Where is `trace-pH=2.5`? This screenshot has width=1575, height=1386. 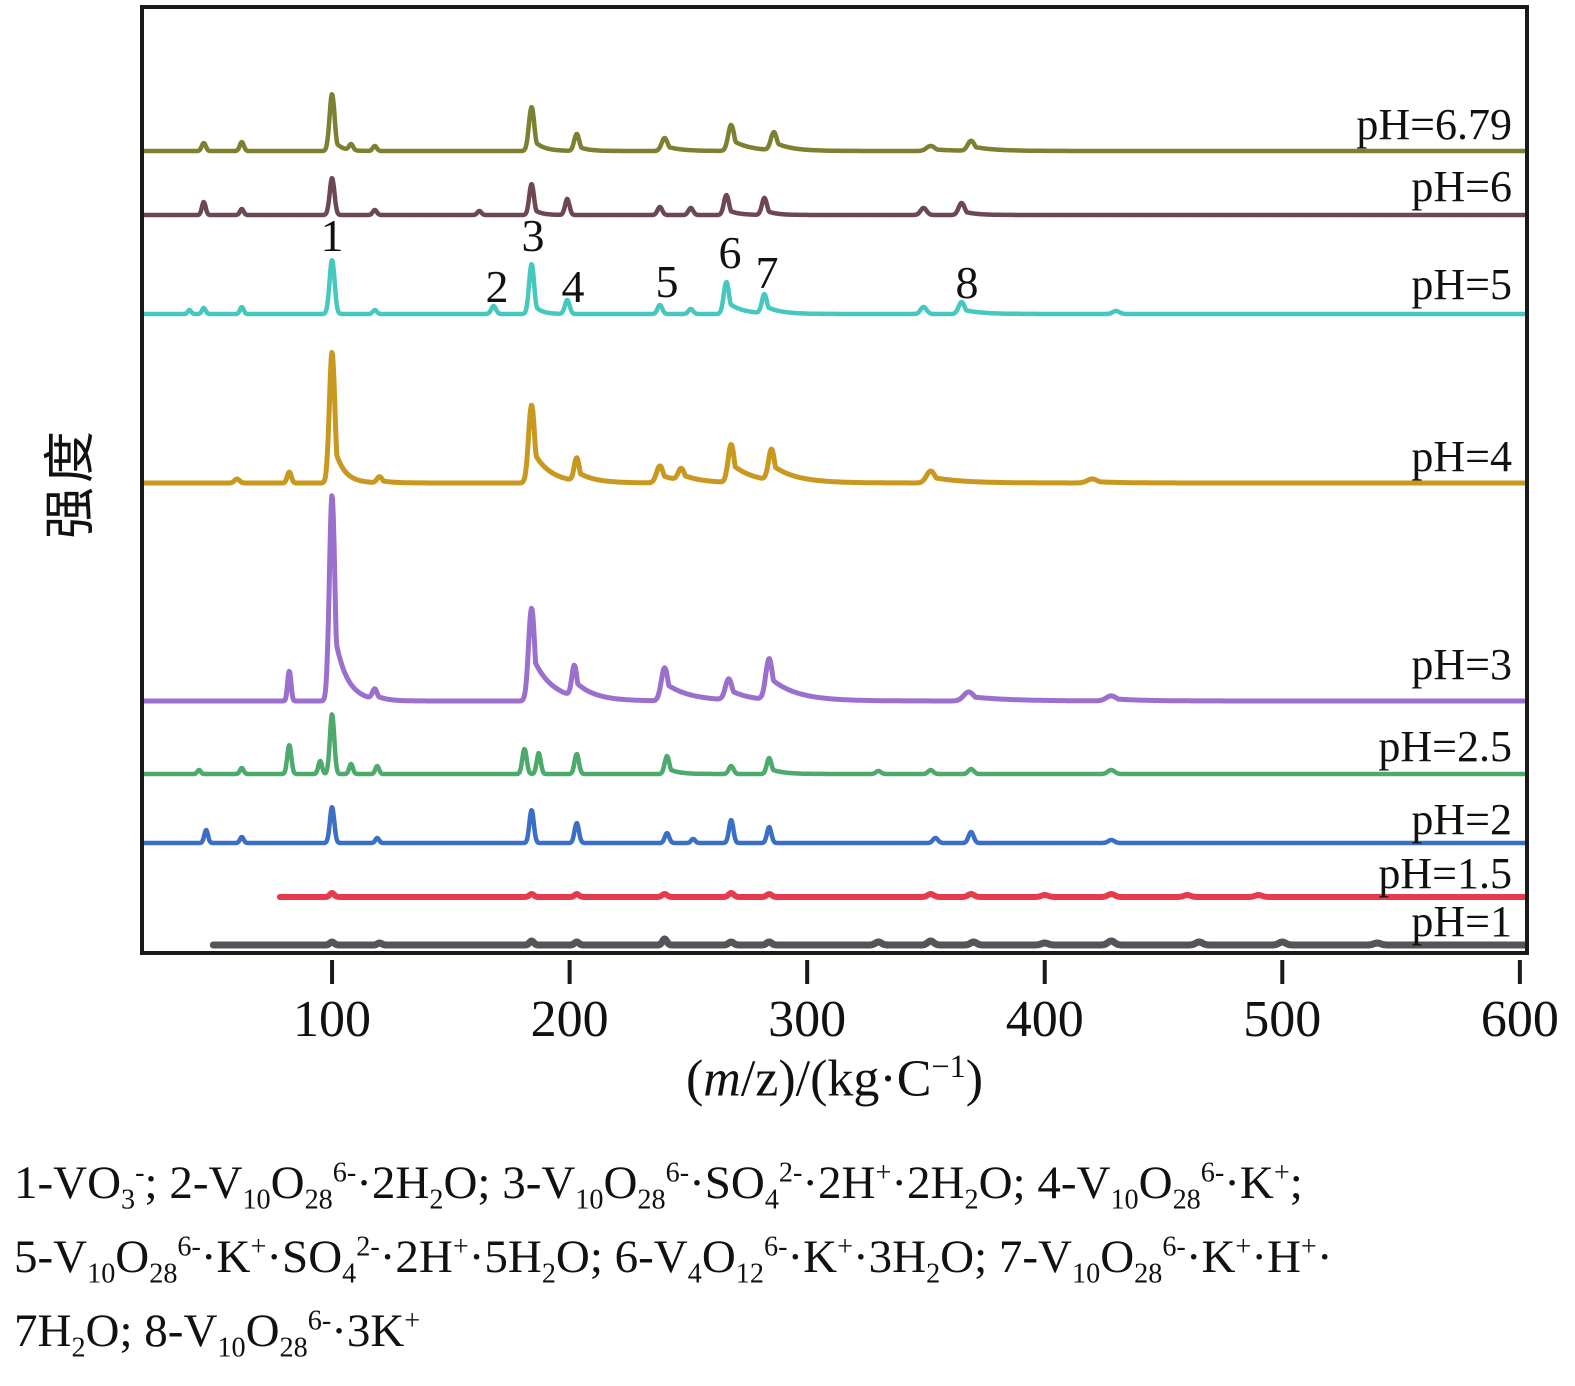
trace-pH=2.5 is located at coordinates (834, 744).